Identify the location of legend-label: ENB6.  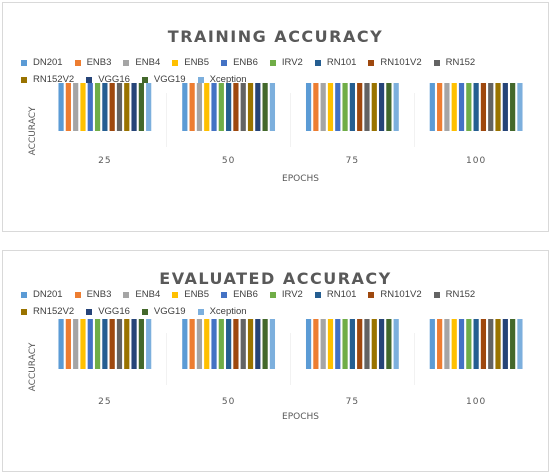
(245, 62).